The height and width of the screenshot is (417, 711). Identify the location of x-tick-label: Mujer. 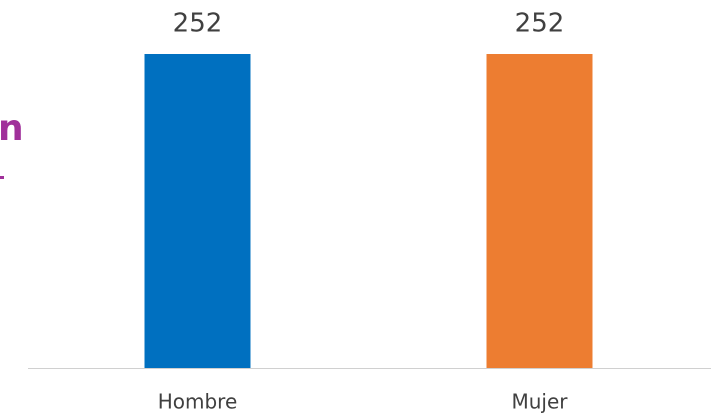
(539, 402).